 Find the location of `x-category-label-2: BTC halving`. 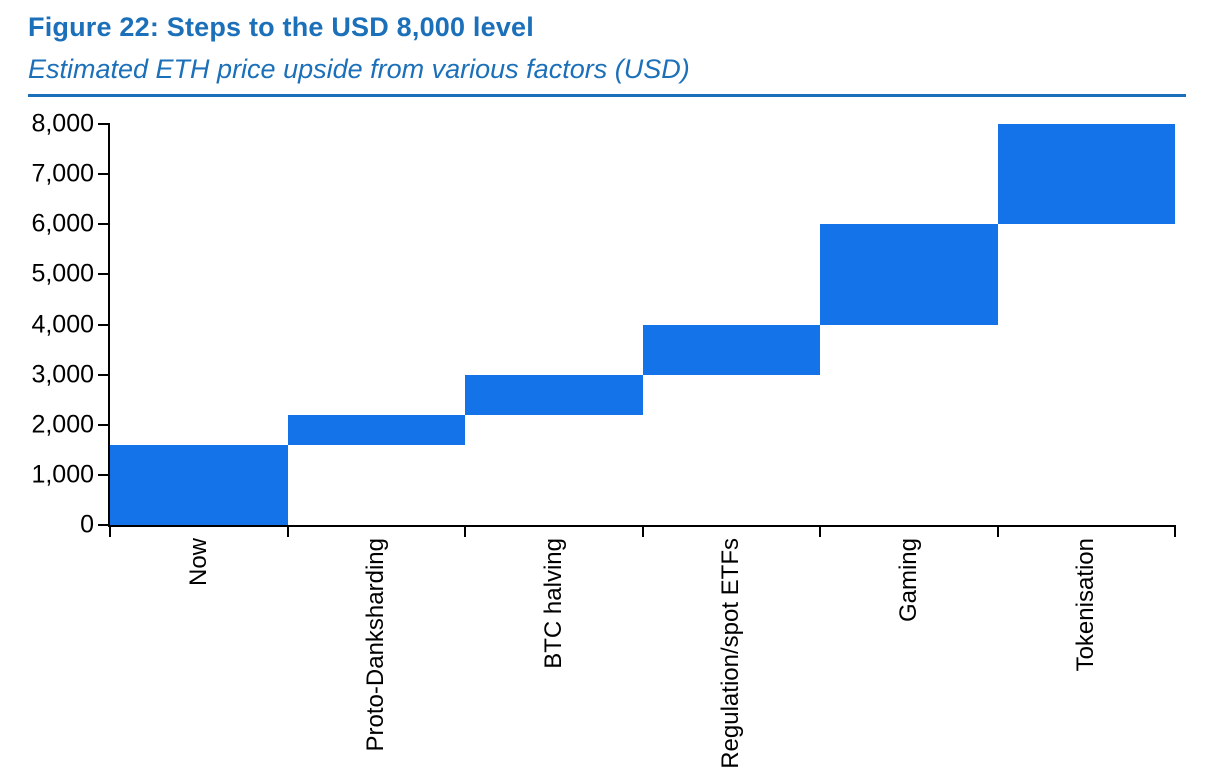

x-category-label-2: BTC halving is located at coordinates (554, 606).